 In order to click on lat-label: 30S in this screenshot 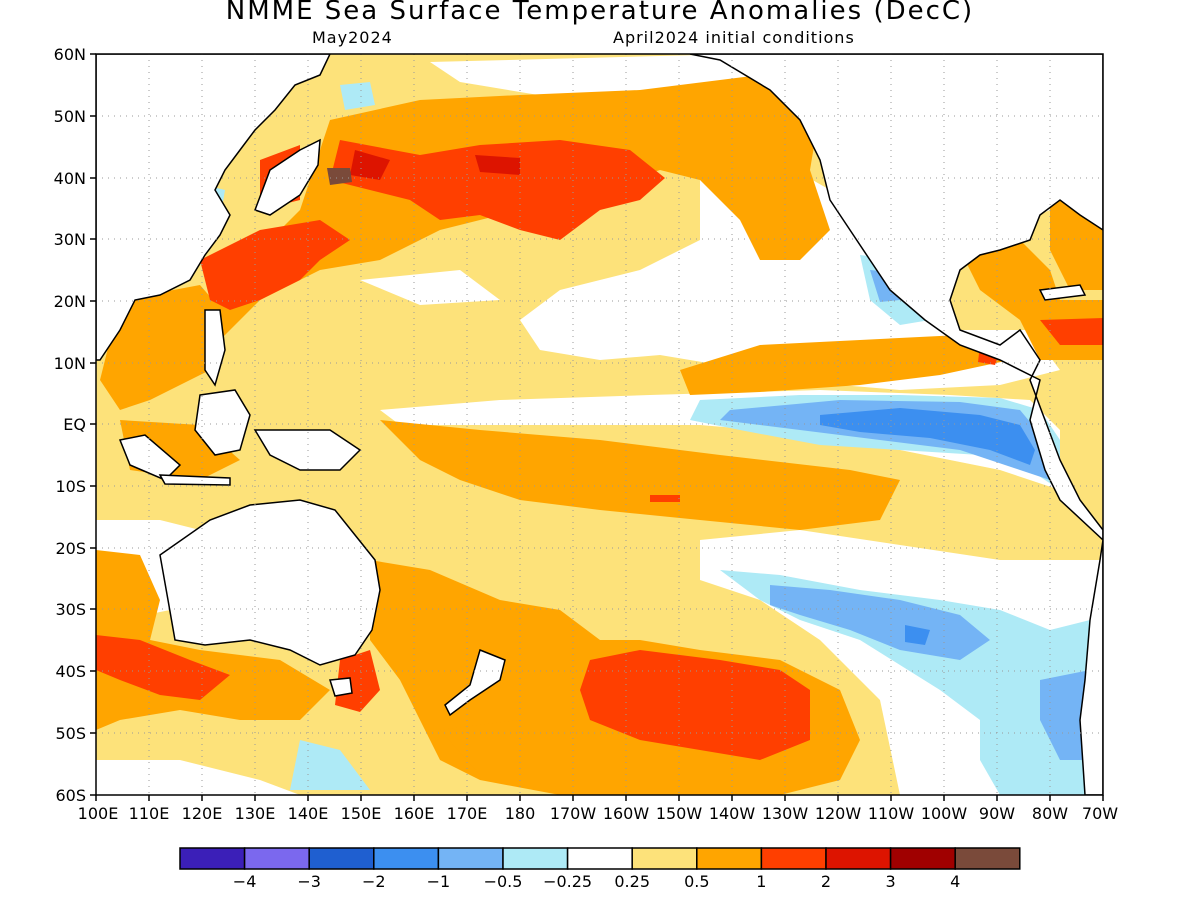, I will do `click(70, 609)`.